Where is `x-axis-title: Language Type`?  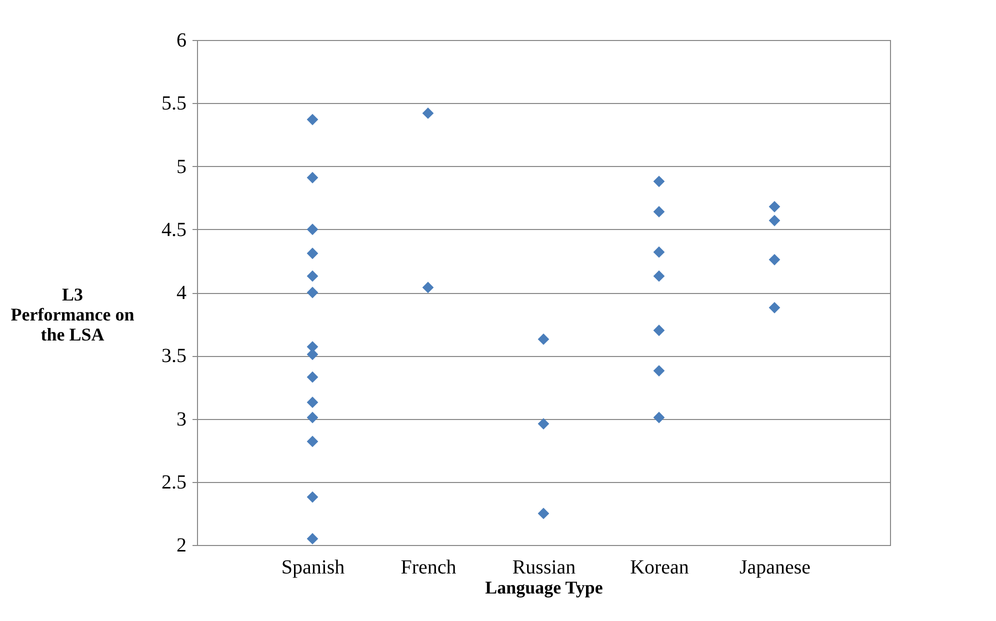
x-axis-title: Language Type is located at coordinates (544, 588).